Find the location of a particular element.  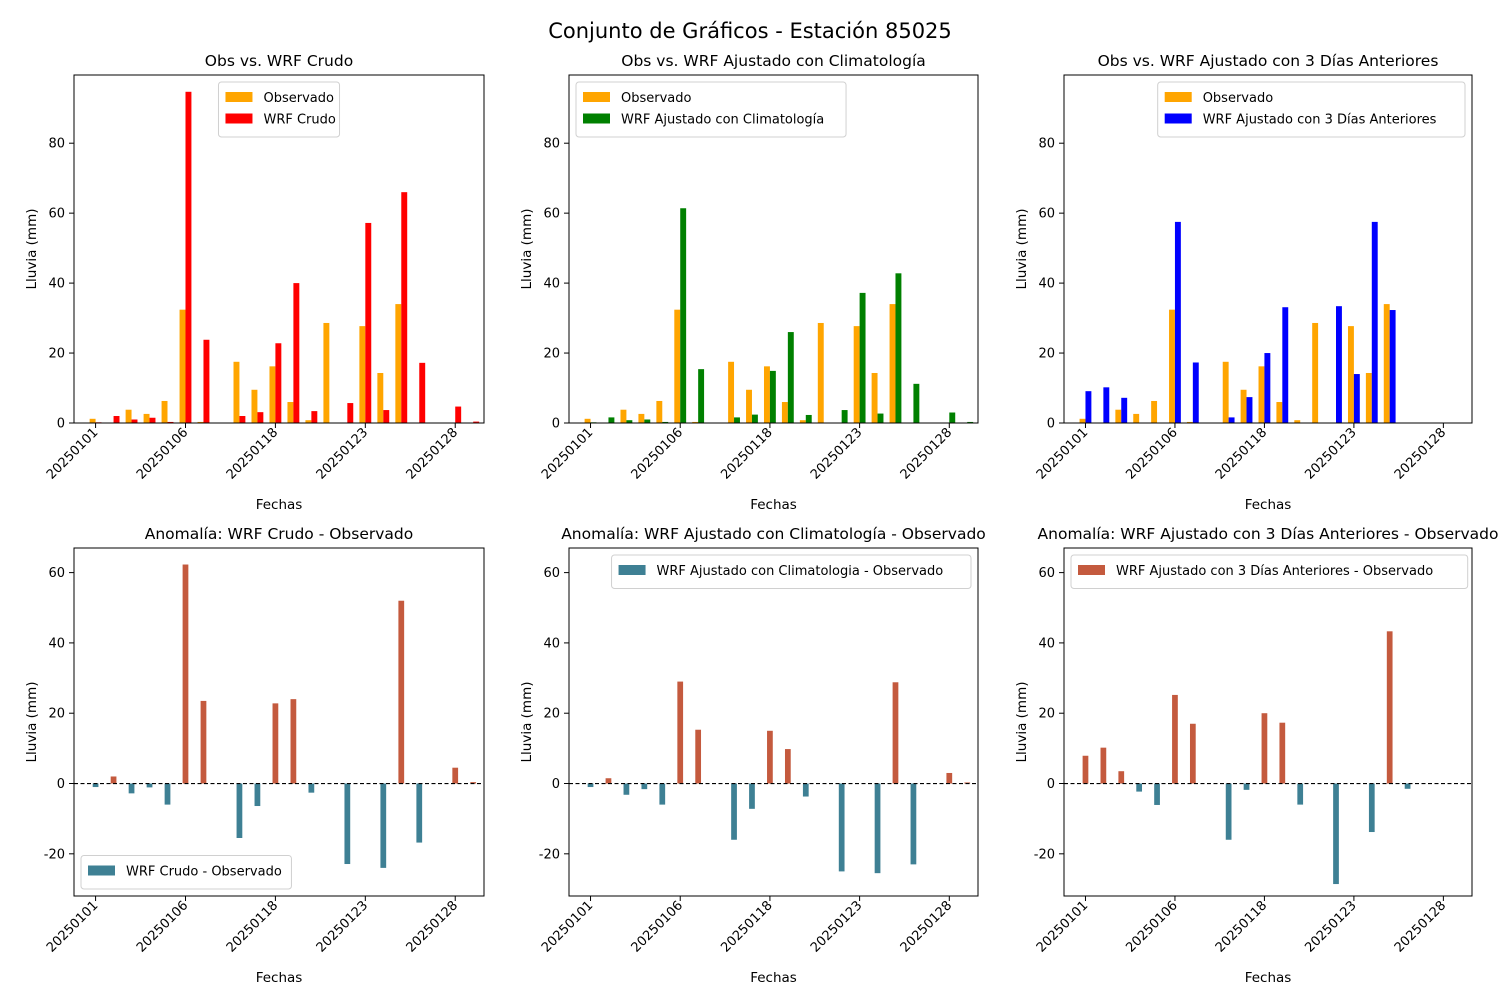

legend-label: WRF Ajustado con Climatología is located at coordinates (722, 120).